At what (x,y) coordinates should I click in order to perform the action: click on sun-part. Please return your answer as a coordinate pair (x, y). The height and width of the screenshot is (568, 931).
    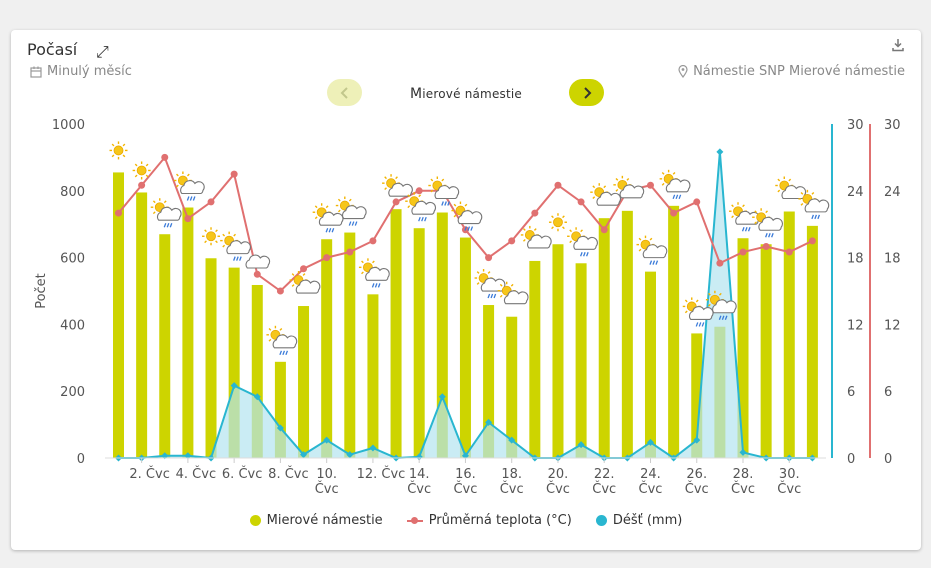
    Looking at the image, I should click on (182, 180).